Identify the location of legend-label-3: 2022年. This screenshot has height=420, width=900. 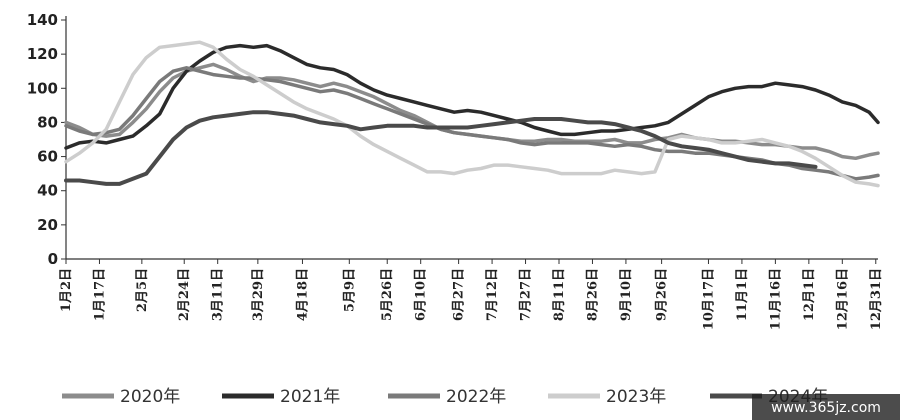
(476, 397).